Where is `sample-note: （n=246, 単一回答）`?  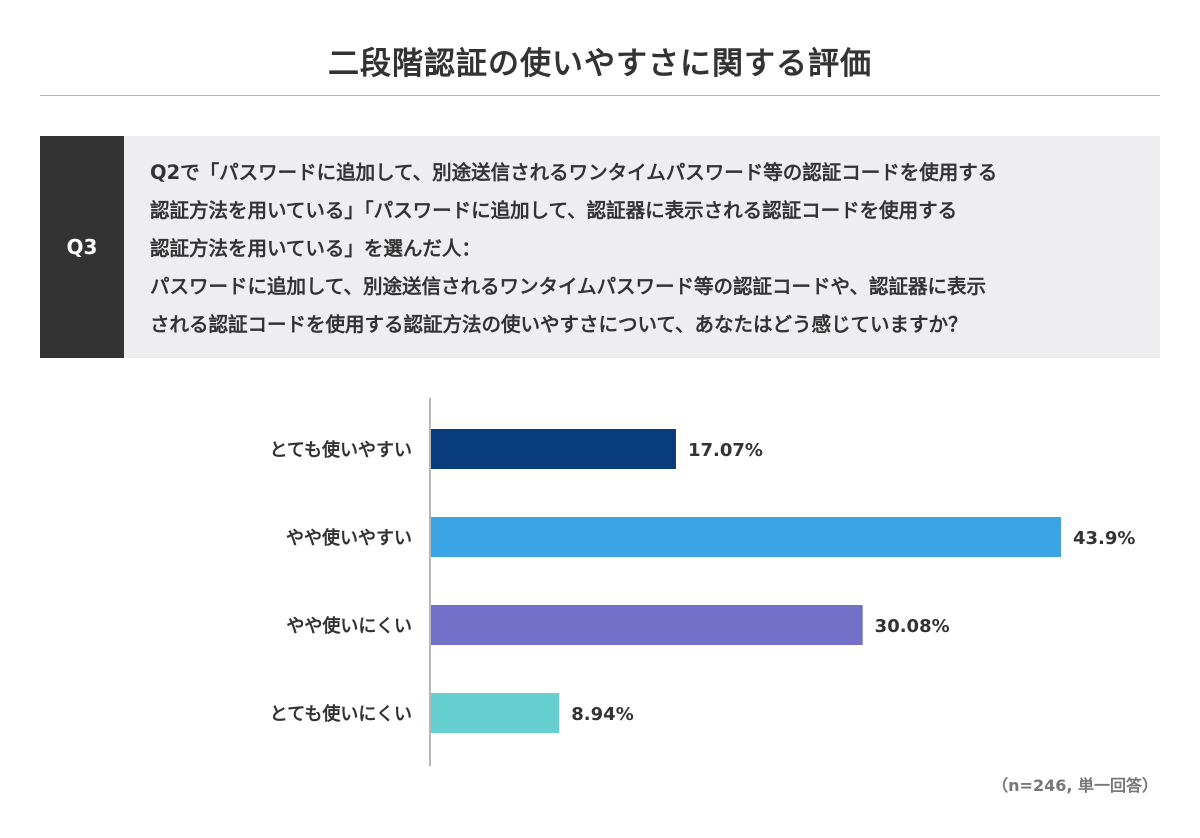
sample-note: （n=246, 単一回答） is located at coordinates (1075, 785).